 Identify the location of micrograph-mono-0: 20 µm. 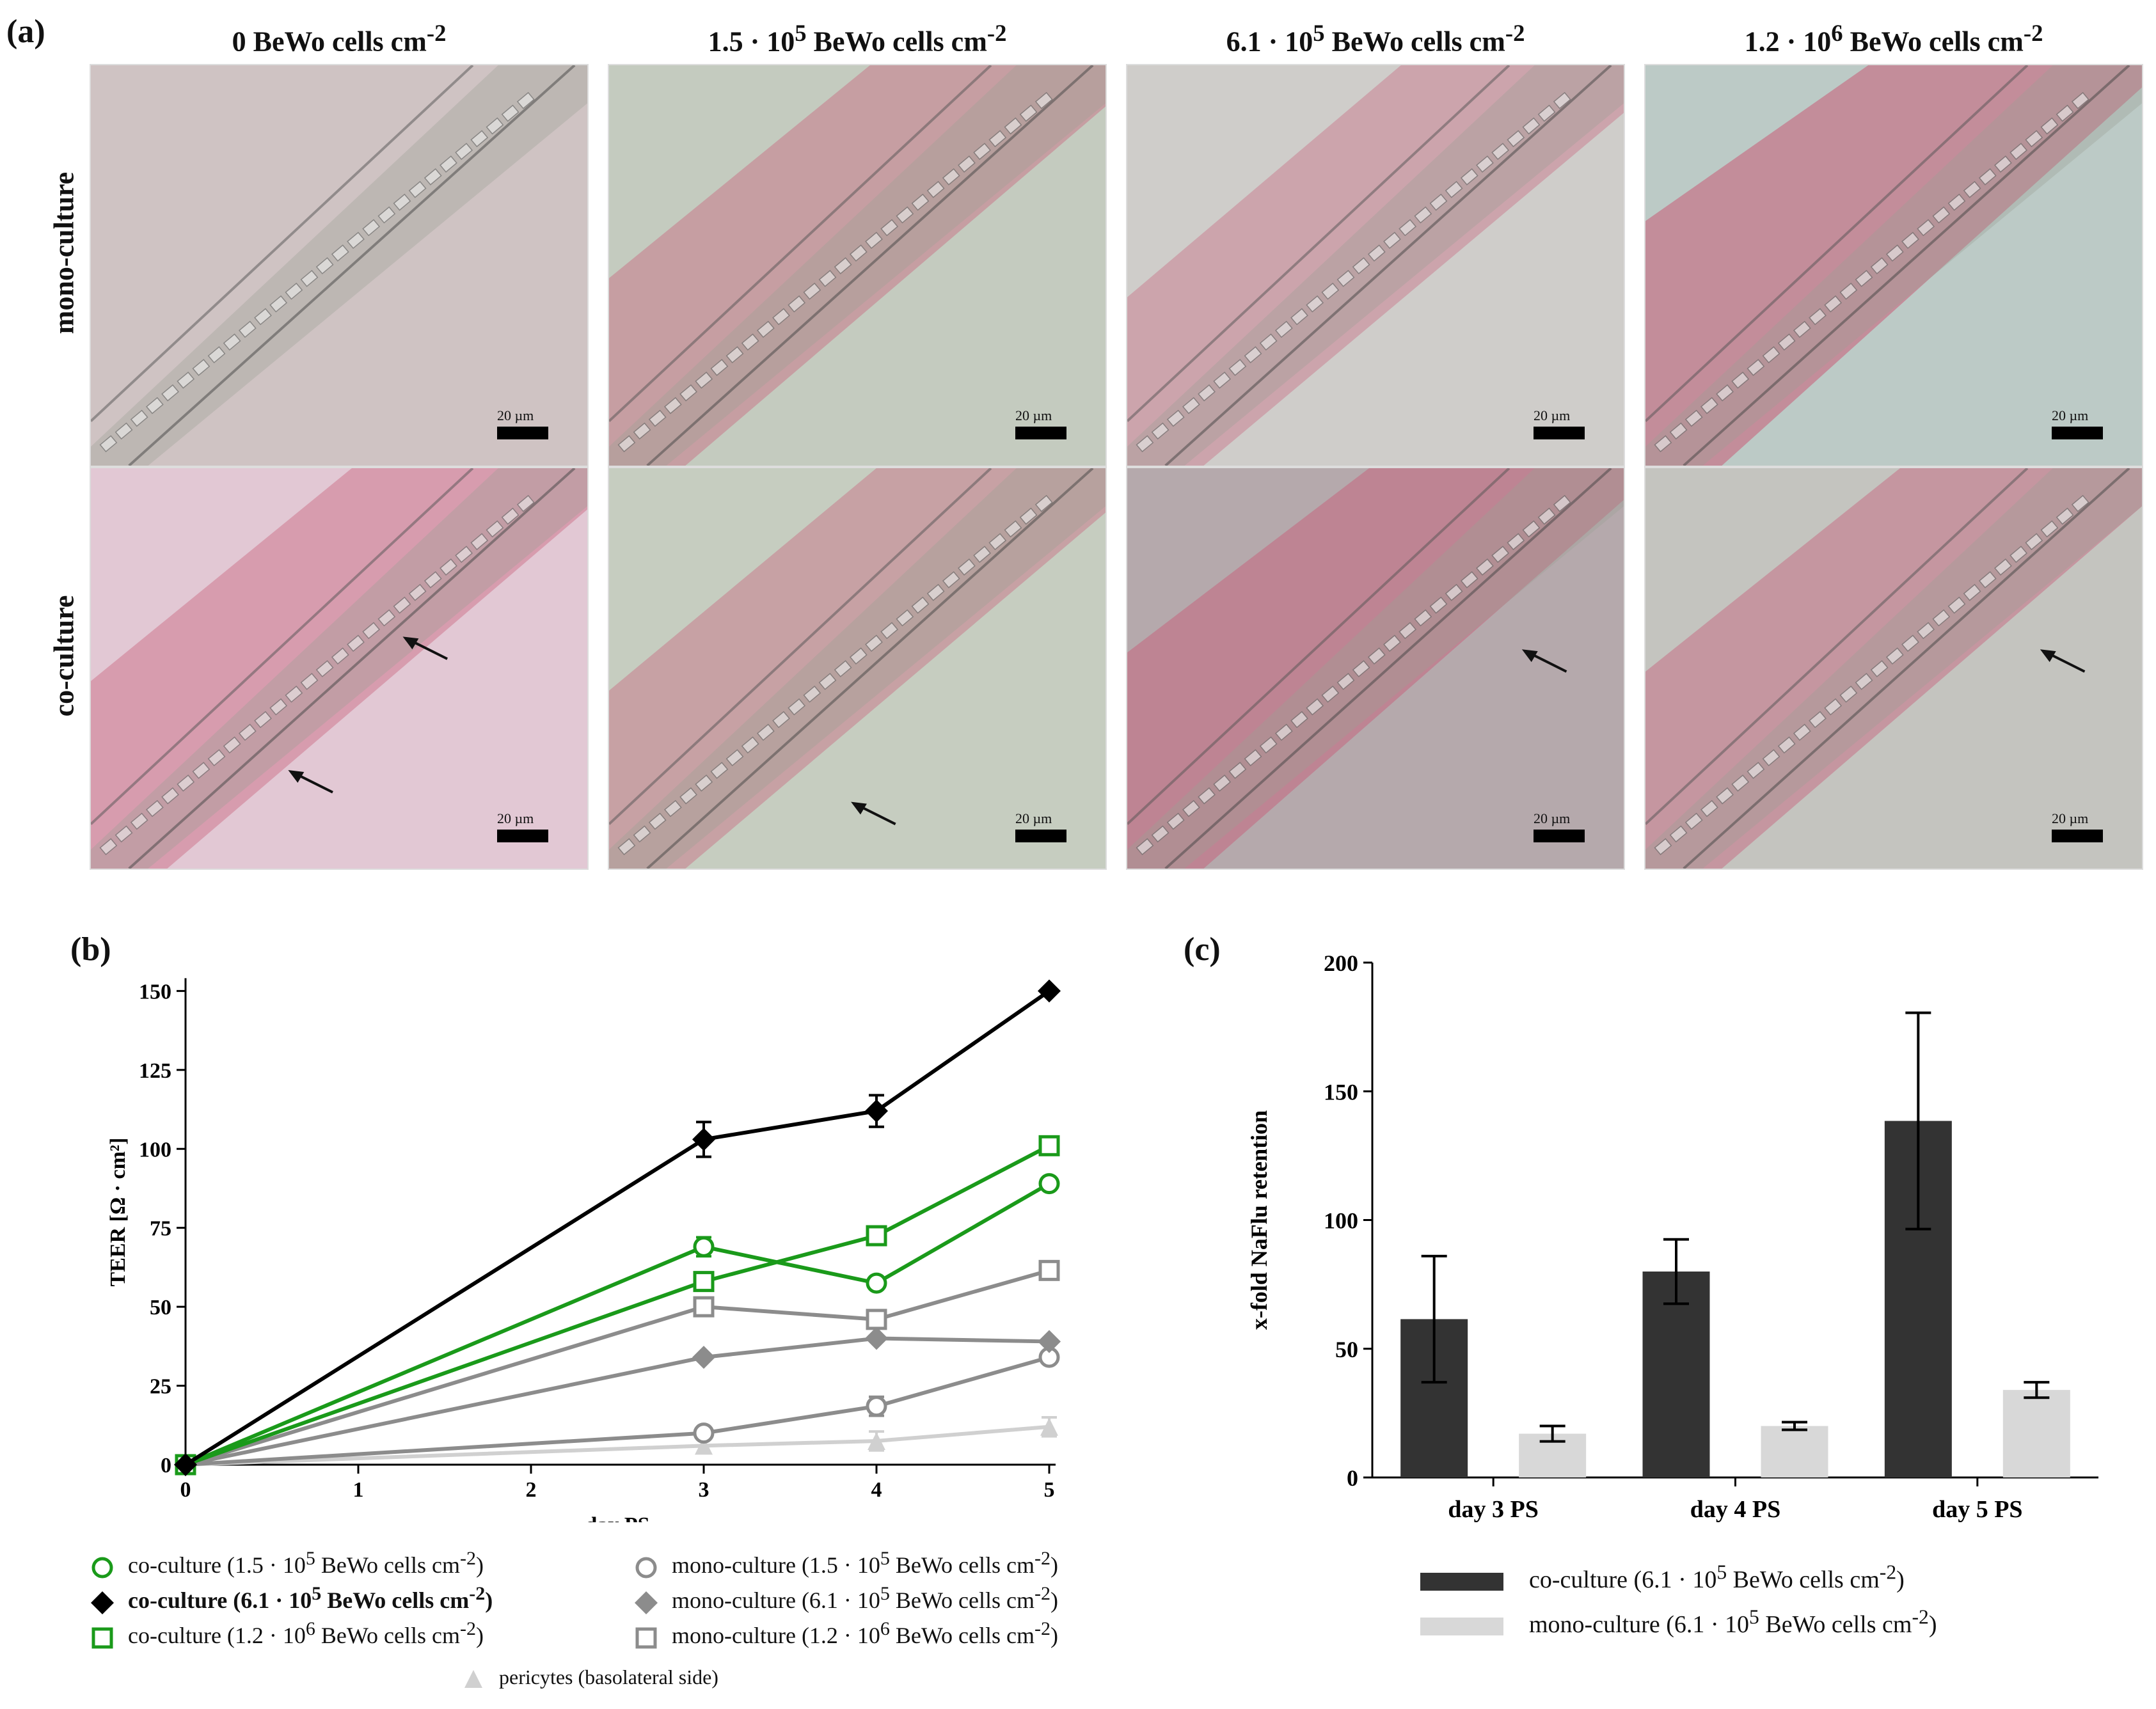
(339, 265).